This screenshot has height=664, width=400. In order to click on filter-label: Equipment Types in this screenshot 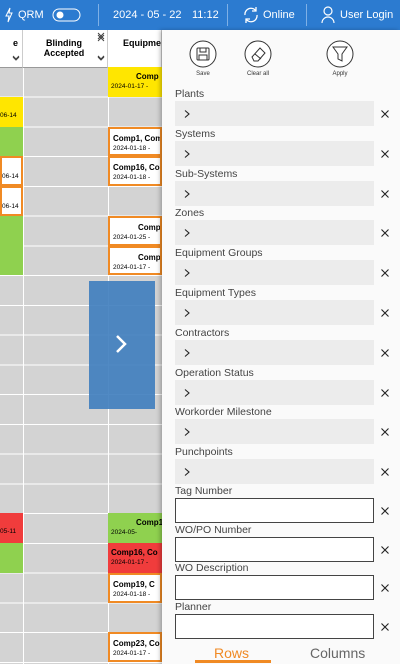, I will do `click(215, 293)`.